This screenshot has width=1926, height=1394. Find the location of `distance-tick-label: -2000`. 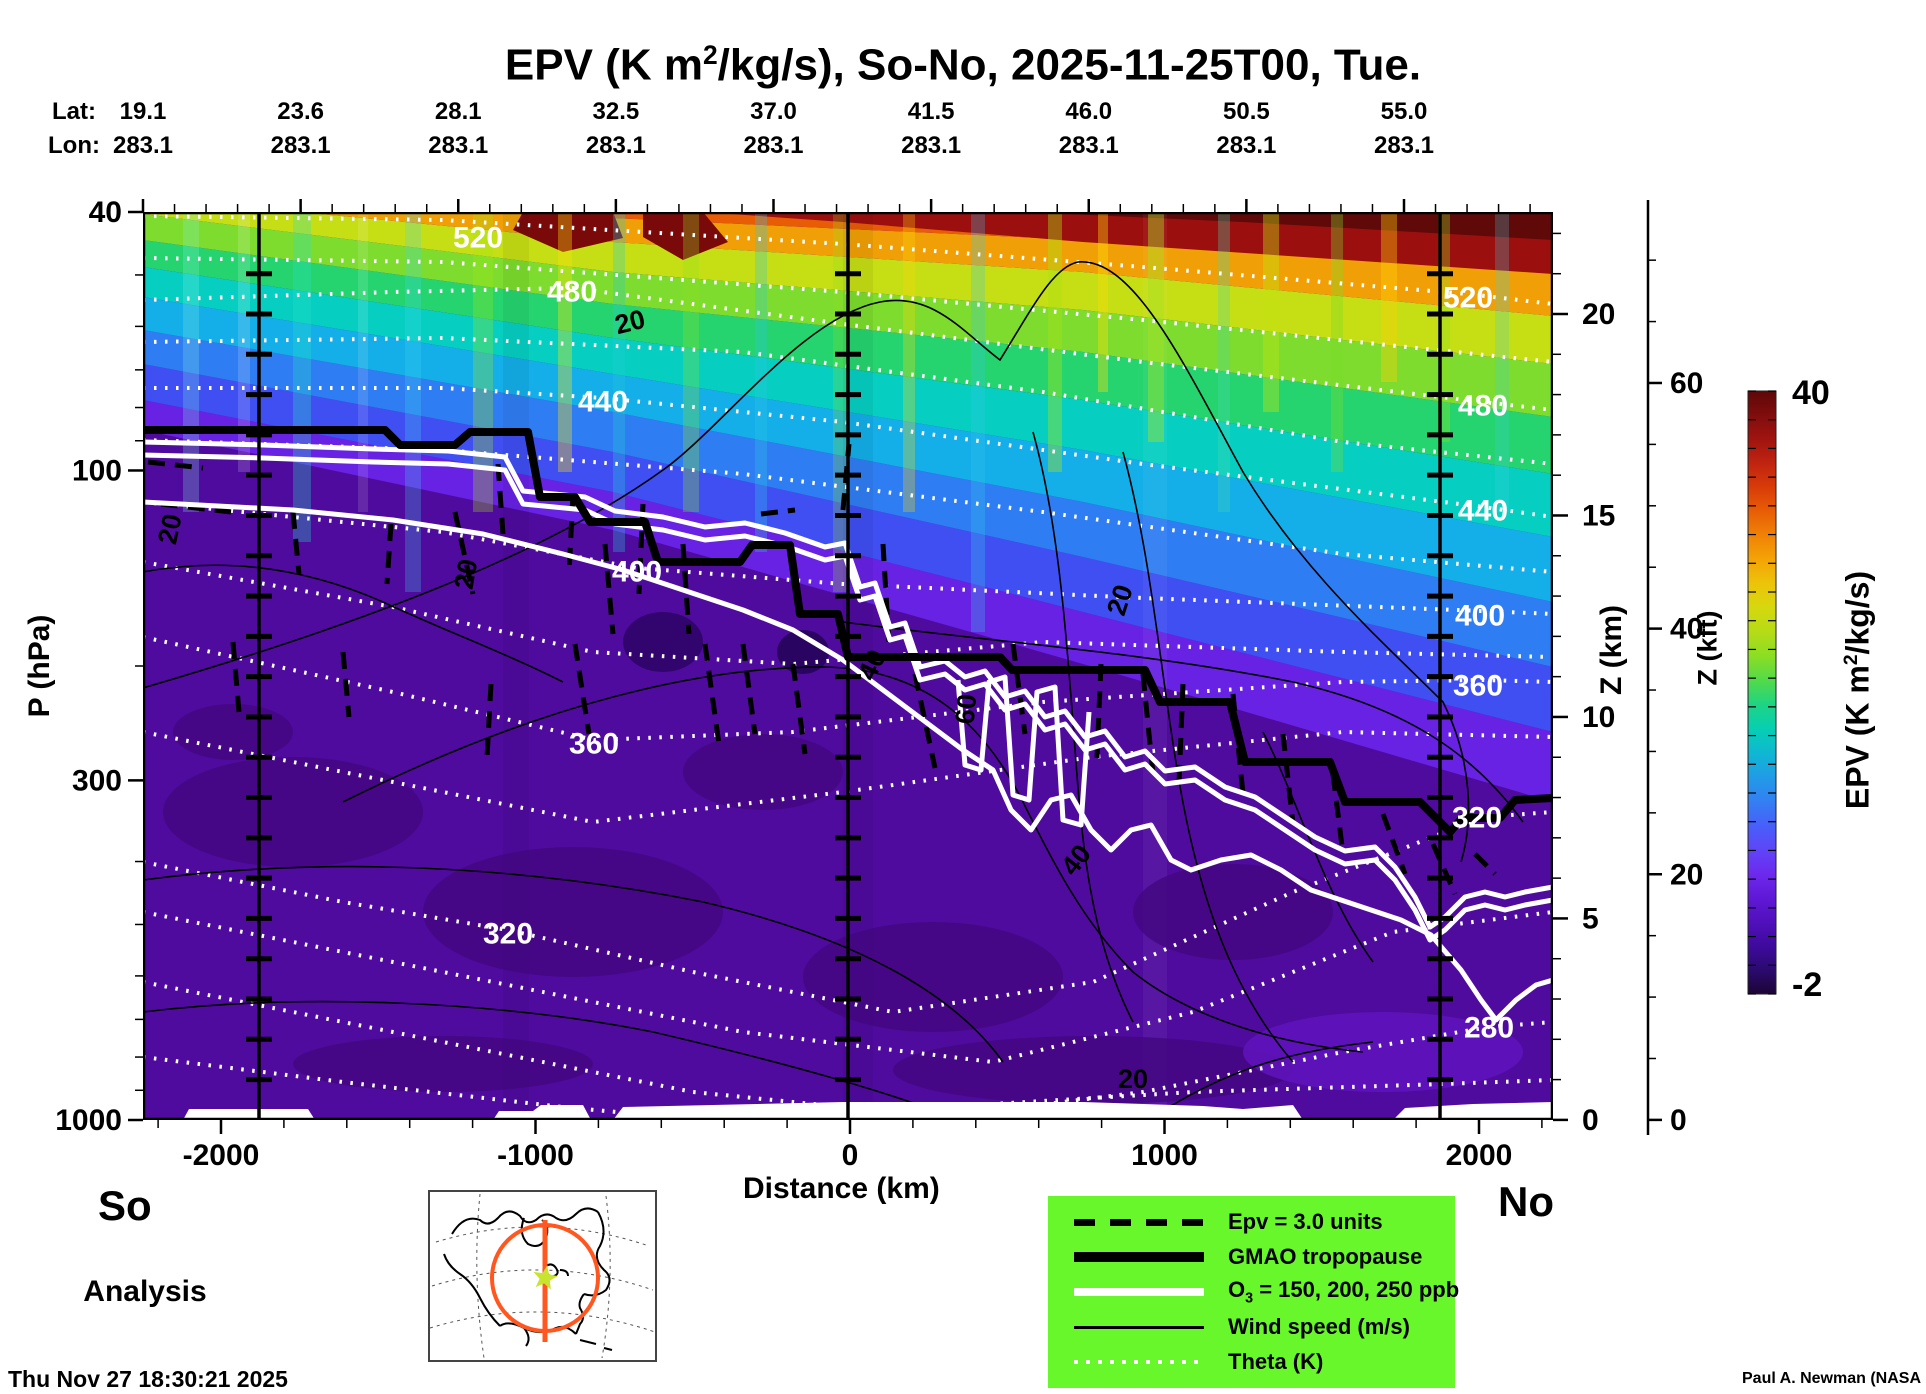

distance-tick-label: -2000 is located at coordinates (221, 1155).